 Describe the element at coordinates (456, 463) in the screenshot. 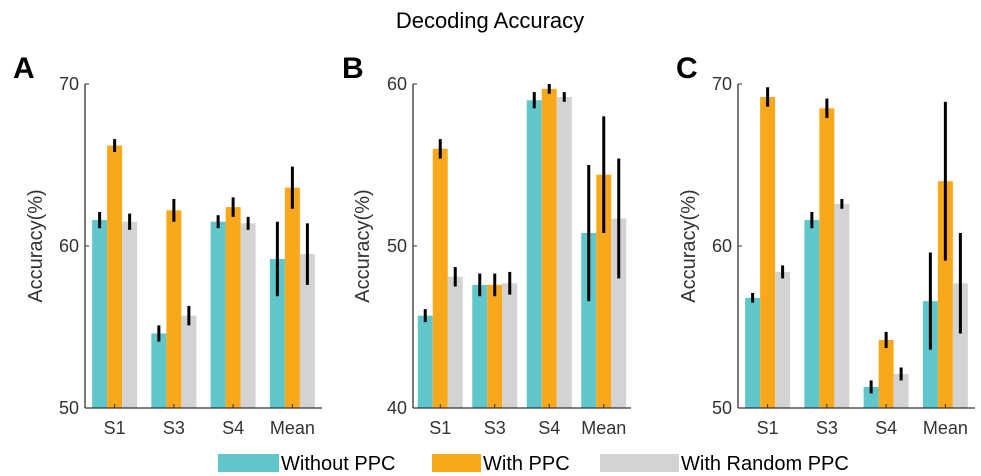

I see `legend-swatch-with-ppc` at that location.